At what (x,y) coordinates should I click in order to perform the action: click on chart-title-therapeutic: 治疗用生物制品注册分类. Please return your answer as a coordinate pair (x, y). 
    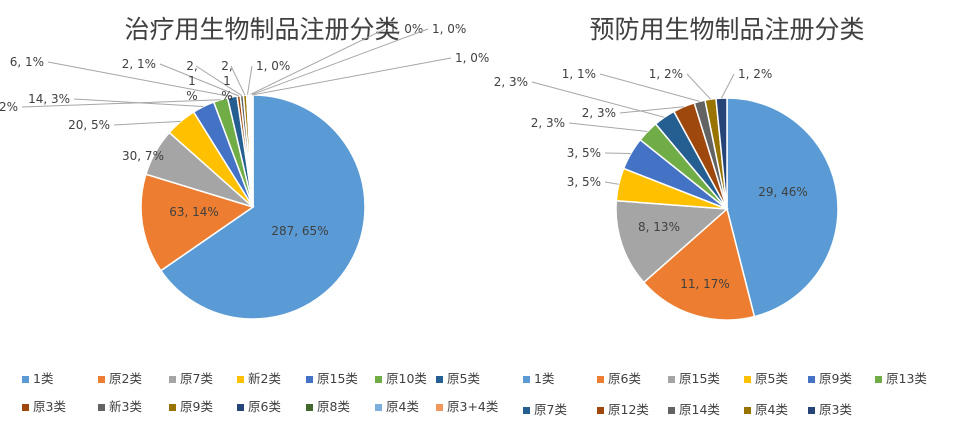
    Looking at the image, I should click on (261, 29).